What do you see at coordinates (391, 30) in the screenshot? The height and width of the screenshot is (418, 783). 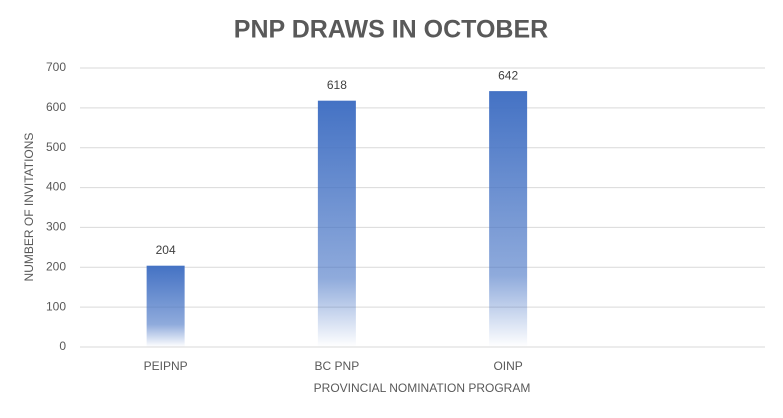 I see `chart-title: PNP DRAWS IN OCTOBER` at bounding box center [391, 30].